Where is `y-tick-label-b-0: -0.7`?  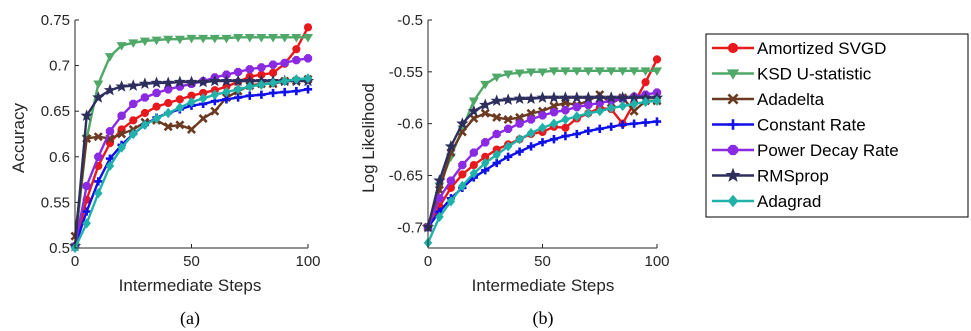
y-tick-label-b-0: -0.7 is located at coordinates (410, 227).